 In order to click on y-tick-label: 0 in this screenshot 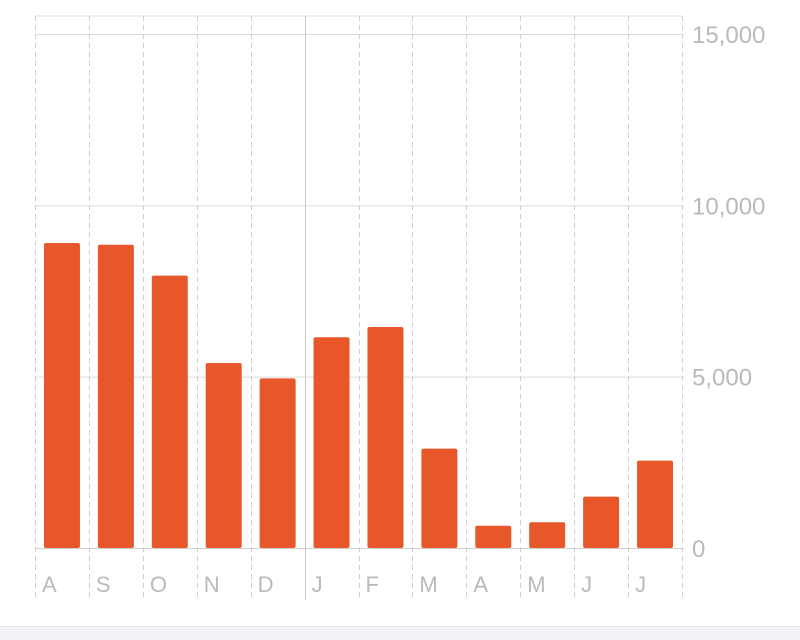, I will do `click(698, 549)`.